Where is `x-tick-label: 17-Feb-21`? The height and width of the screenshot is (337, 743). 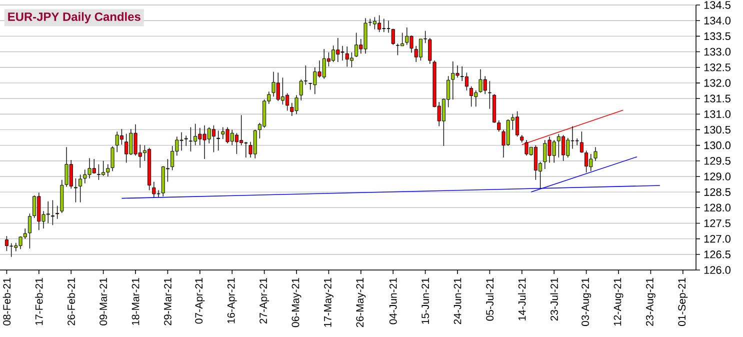 x-tick-label: 17-Feb-21 is located at coordinates (39, 301).